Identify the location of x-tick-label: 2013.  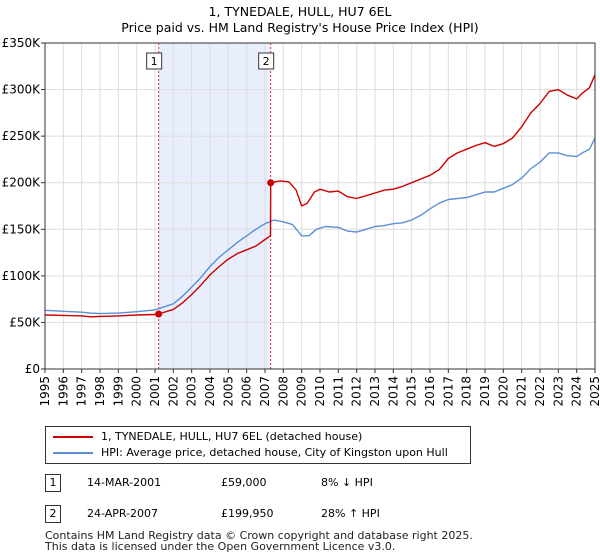
(375, 391).